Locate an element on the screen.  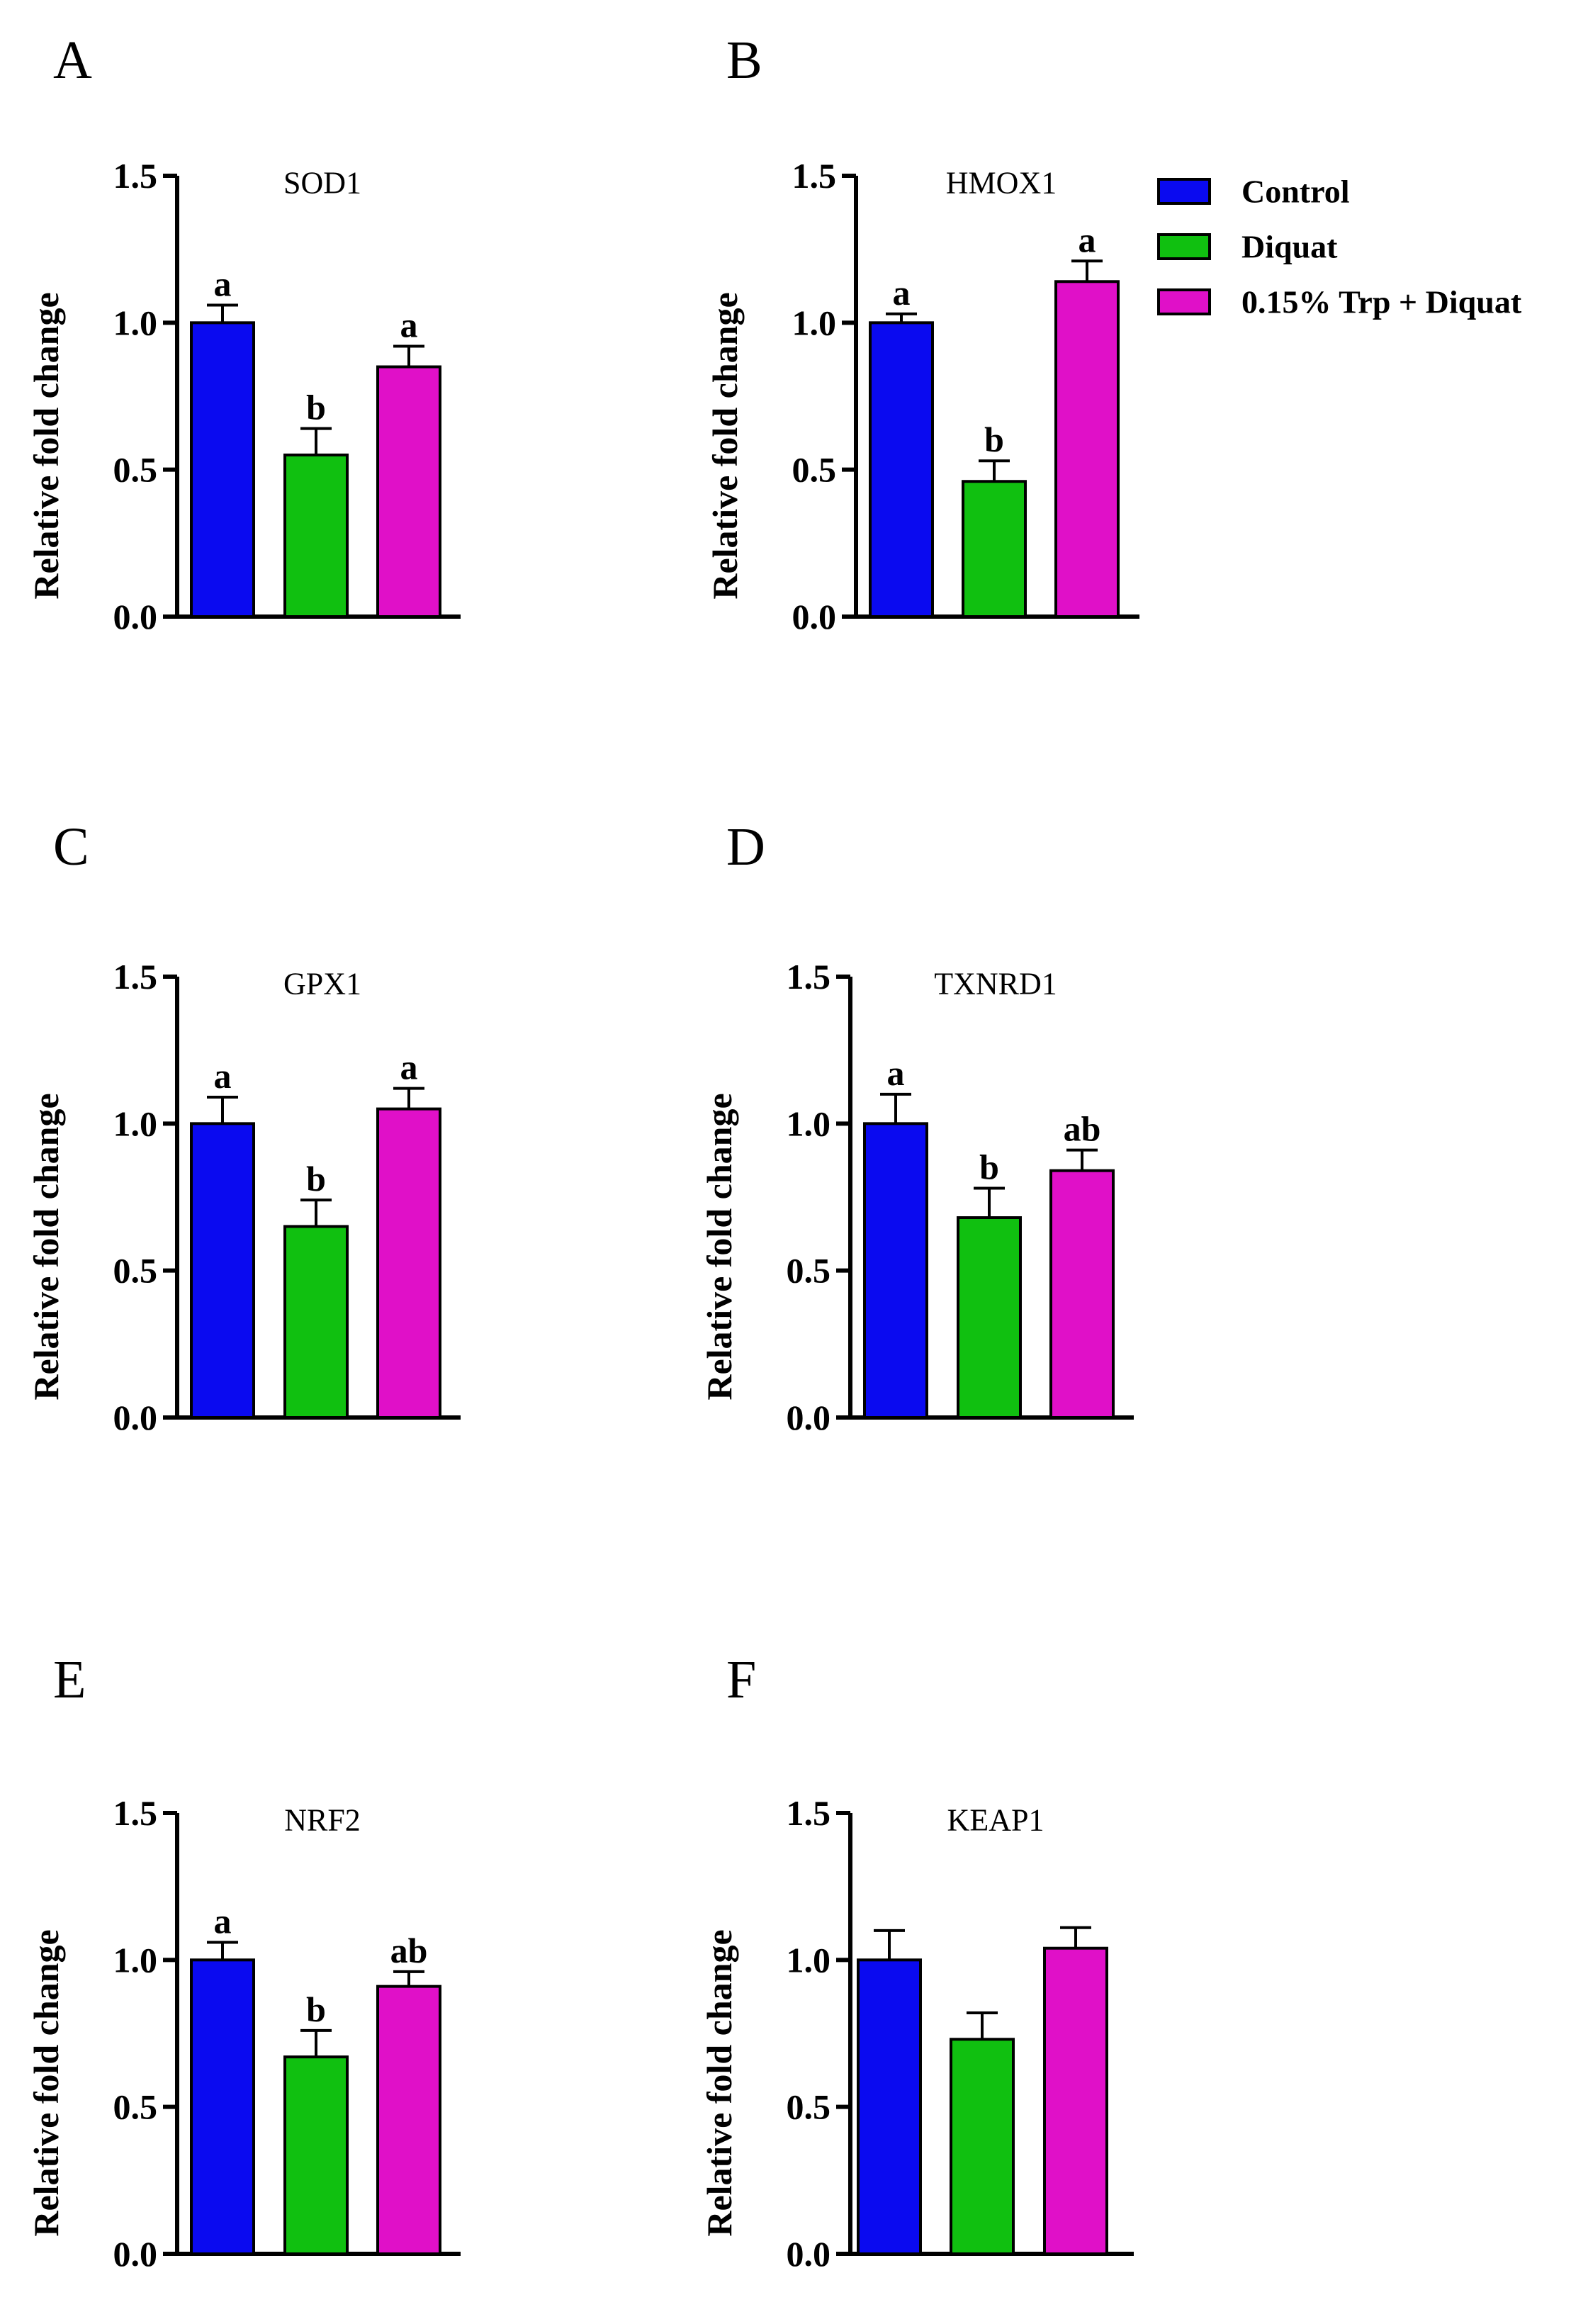
chart-panel-a: A 0.0 0.5 1.0 1.5 Relative fold change SOD1 a b a is located at coordinates (243, 333).